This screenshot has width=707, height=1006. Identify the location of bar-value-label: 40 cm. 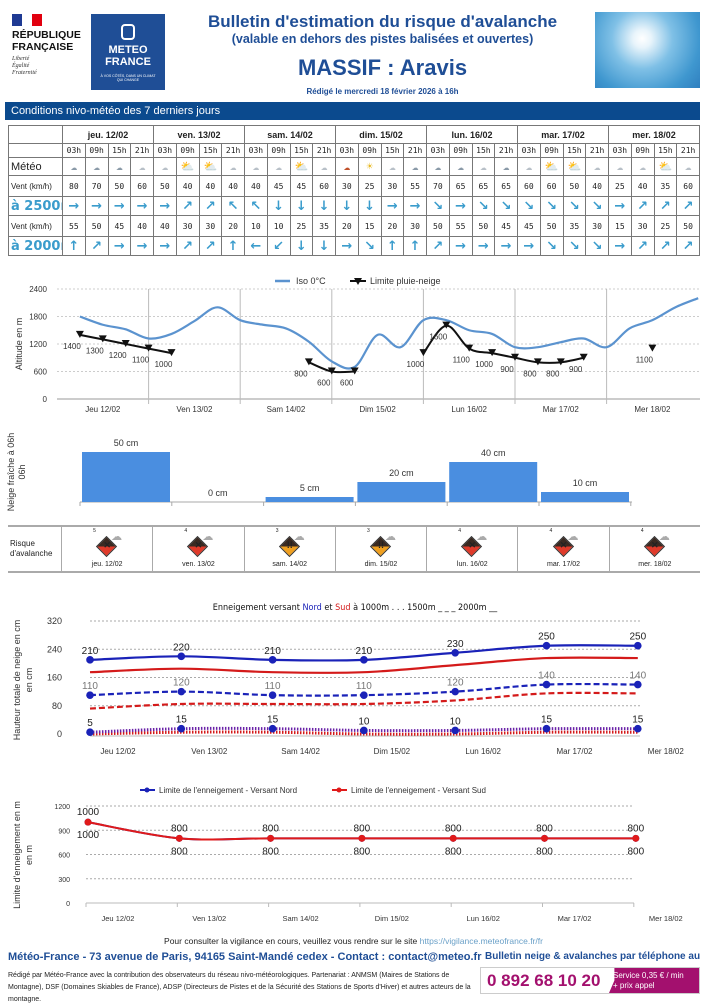
(493, 453).